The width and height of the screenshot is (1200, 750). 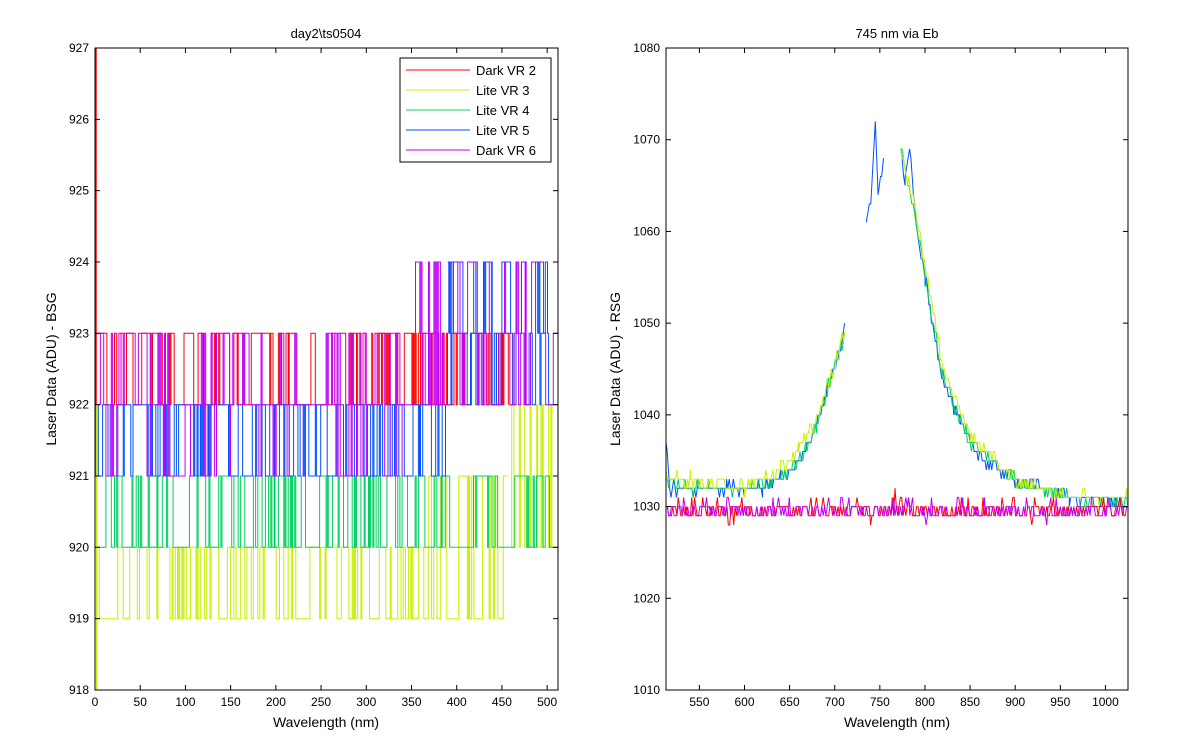 I want to click on left-y-tick-label: 921, so click(x=79, y=476).